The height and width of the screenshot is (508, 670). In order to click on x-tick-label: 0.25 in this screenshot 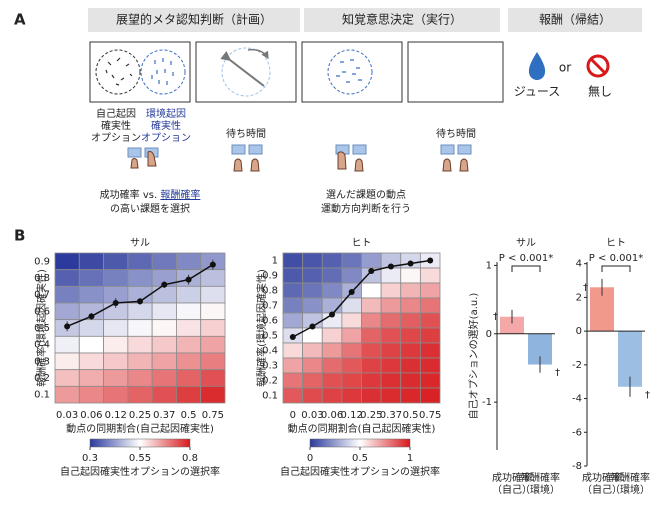, I will do `click(371, 415)`.